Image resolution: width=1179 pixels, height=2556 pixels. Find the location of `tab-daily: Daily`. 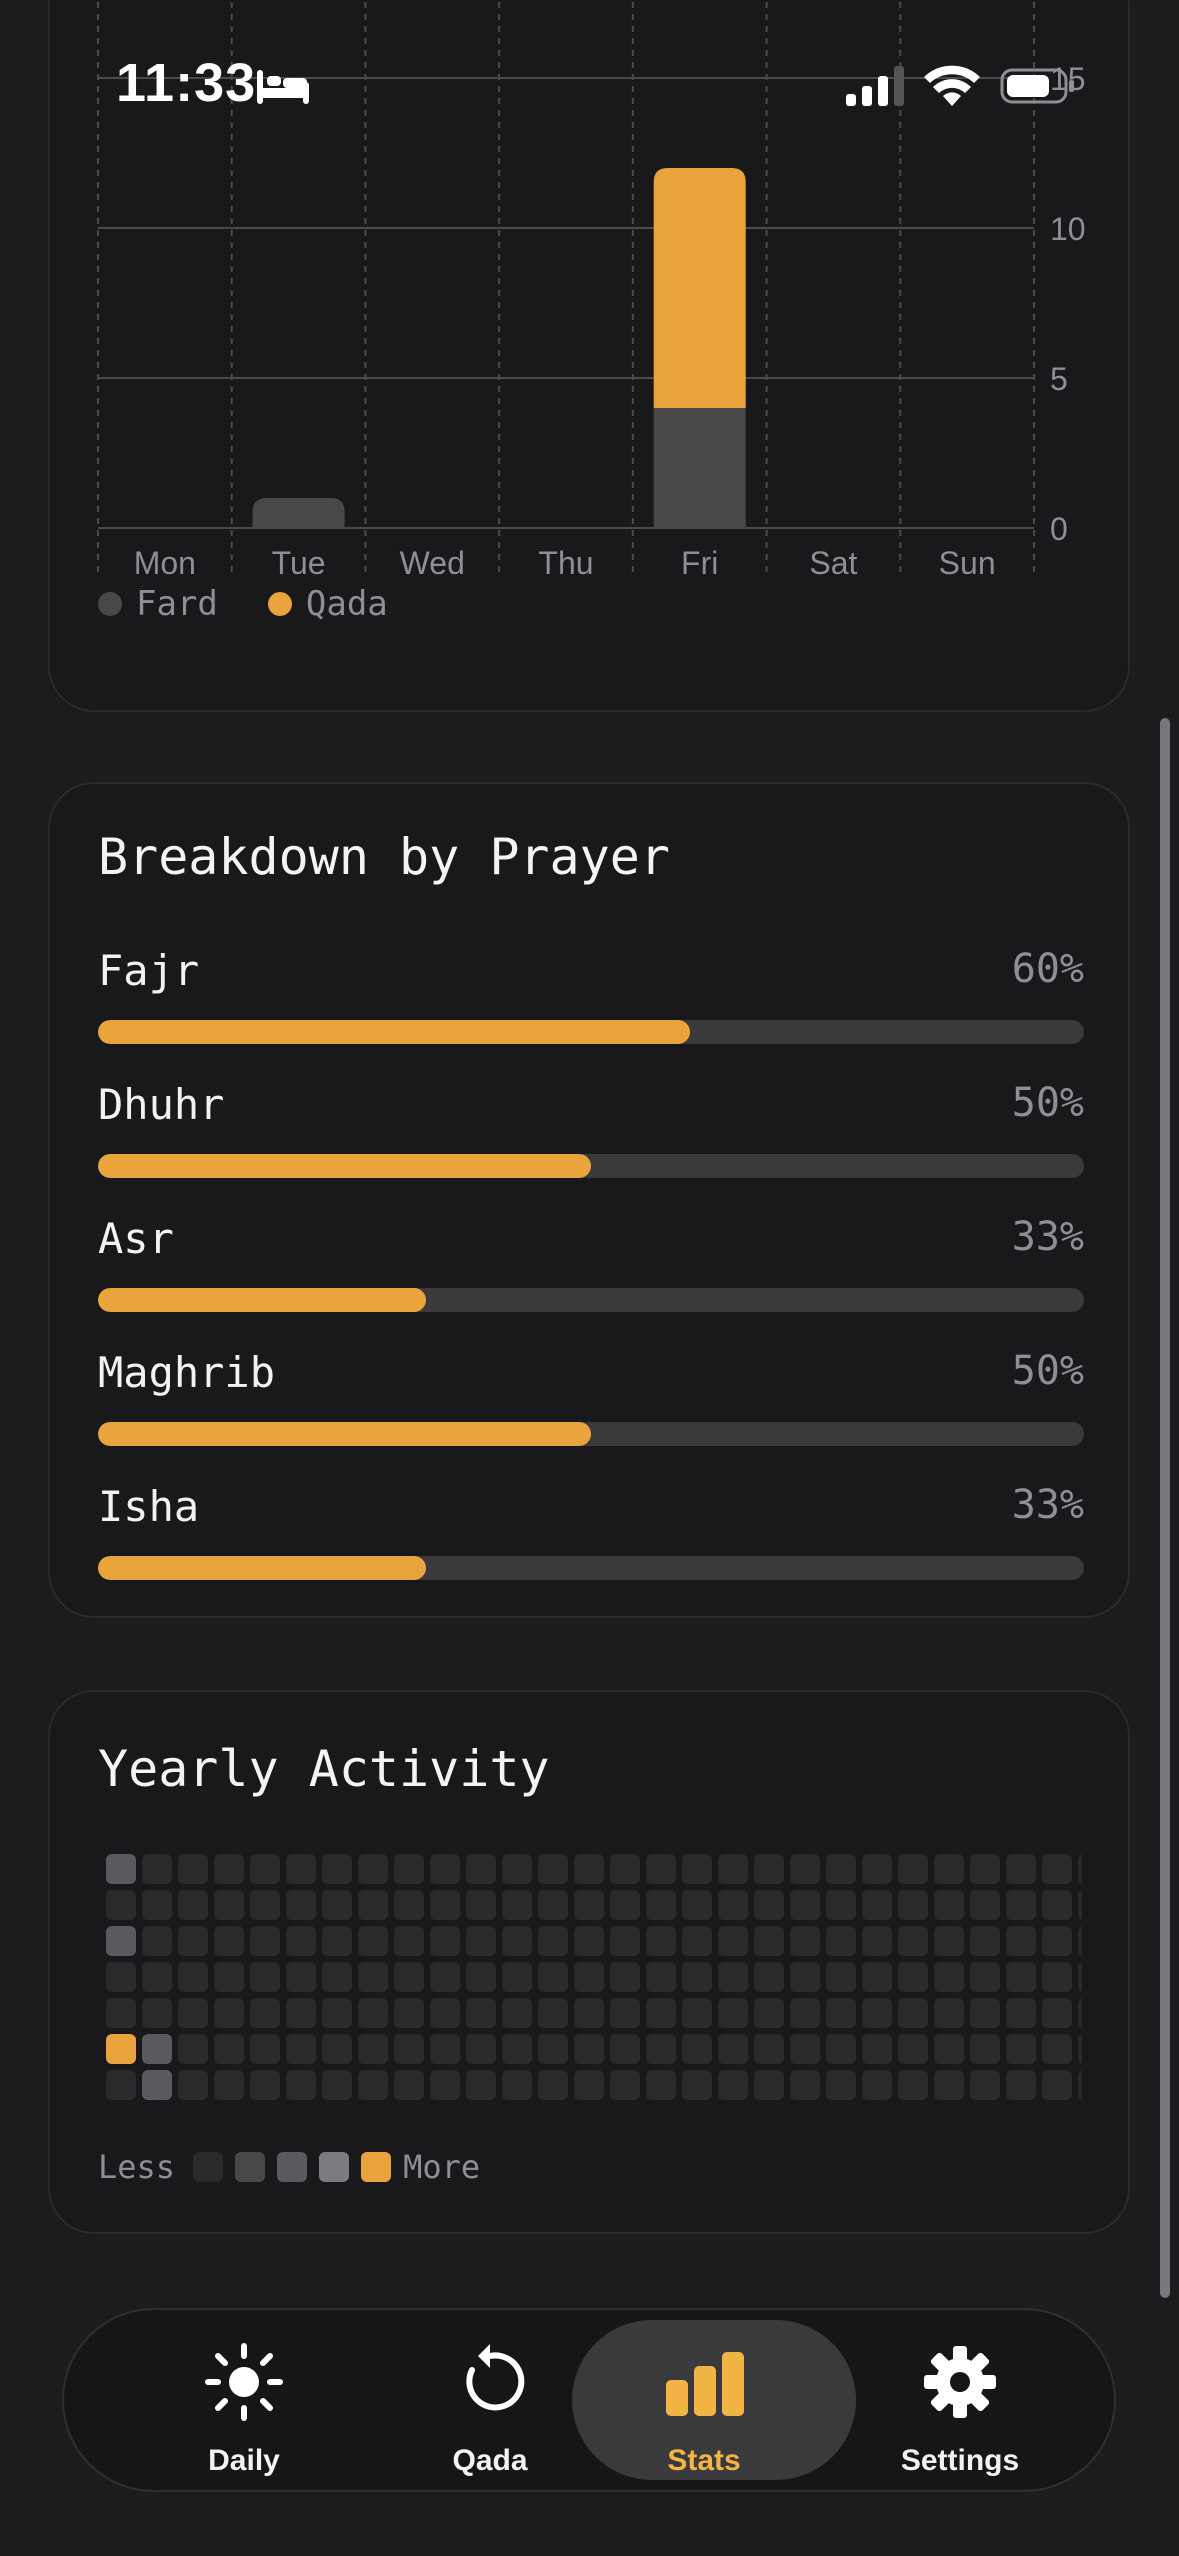

tab-daily: Daily is located at coordinates (244, 2400).